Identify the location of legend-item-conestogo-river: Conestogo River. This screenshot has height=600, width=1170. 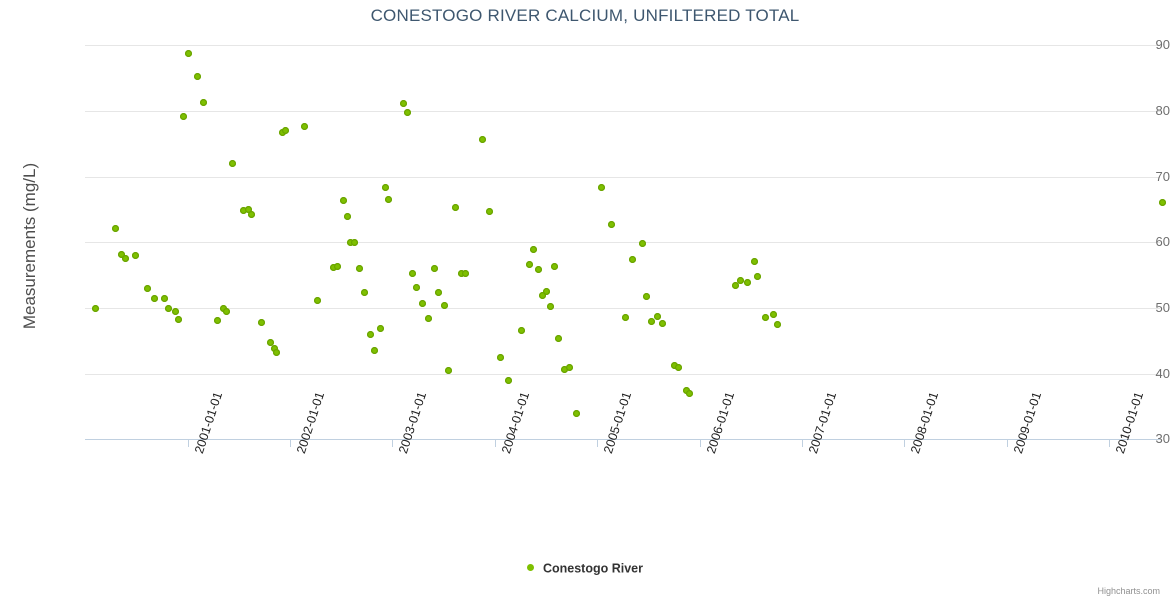
(592, 568).